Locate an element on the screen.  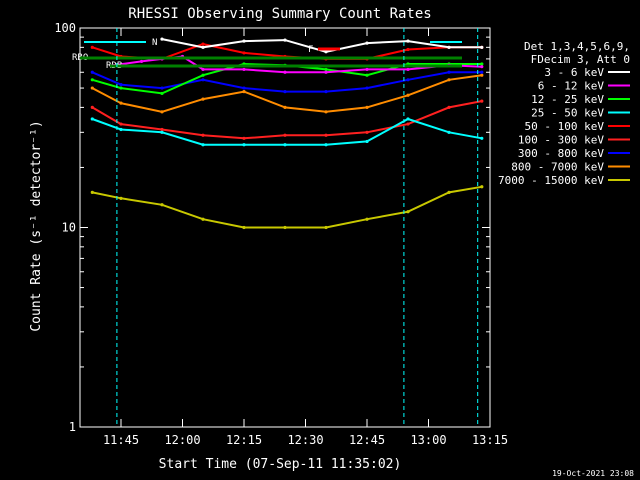
legend-label: 6 - 12 keV is located at coordinates (571, 86).